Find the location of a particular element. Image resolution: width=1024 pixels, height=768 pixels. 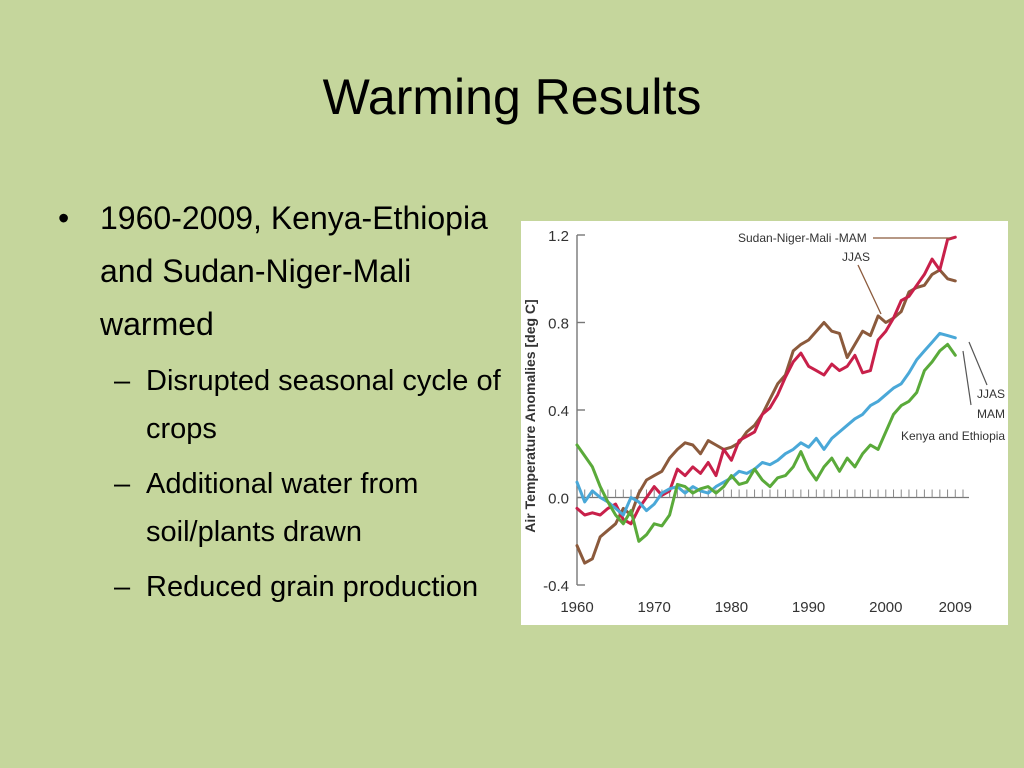

sub-bullet-item: – Disrupted seasonal cycle of crops is located at coordinates (283, 405).